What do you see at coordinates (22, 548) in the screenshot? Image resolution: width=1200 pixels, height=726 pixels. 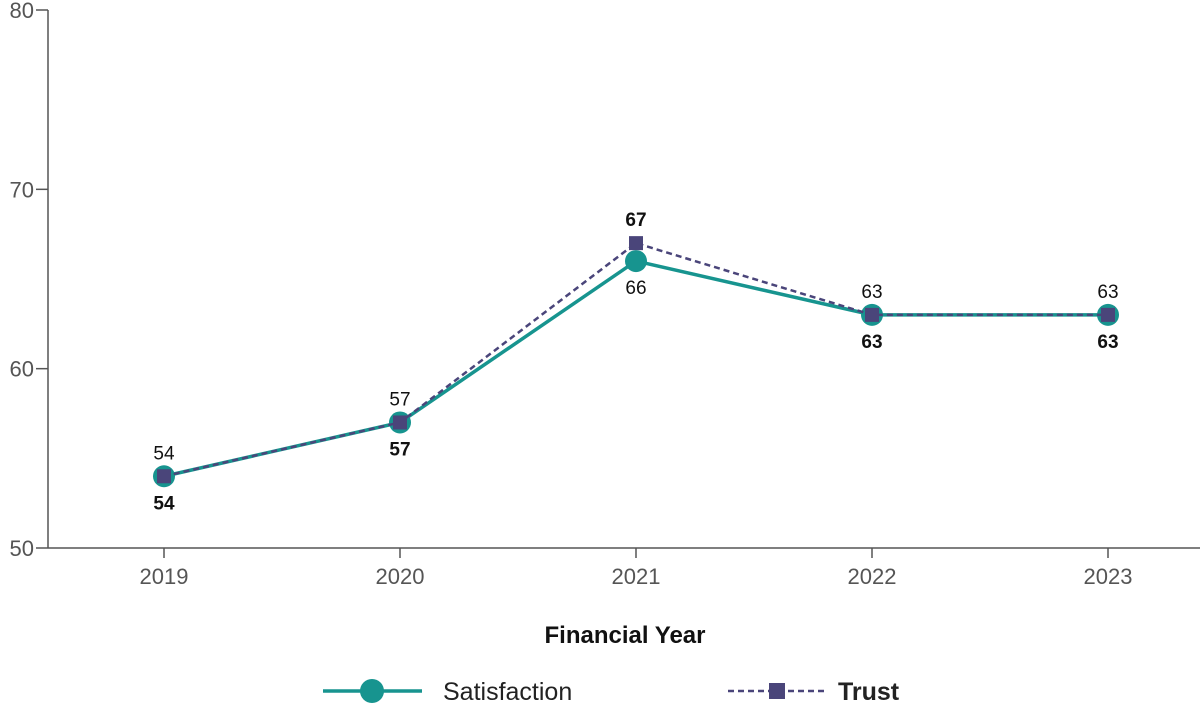 I see `y-tick-label: 50` at bounding box center [22, 548].